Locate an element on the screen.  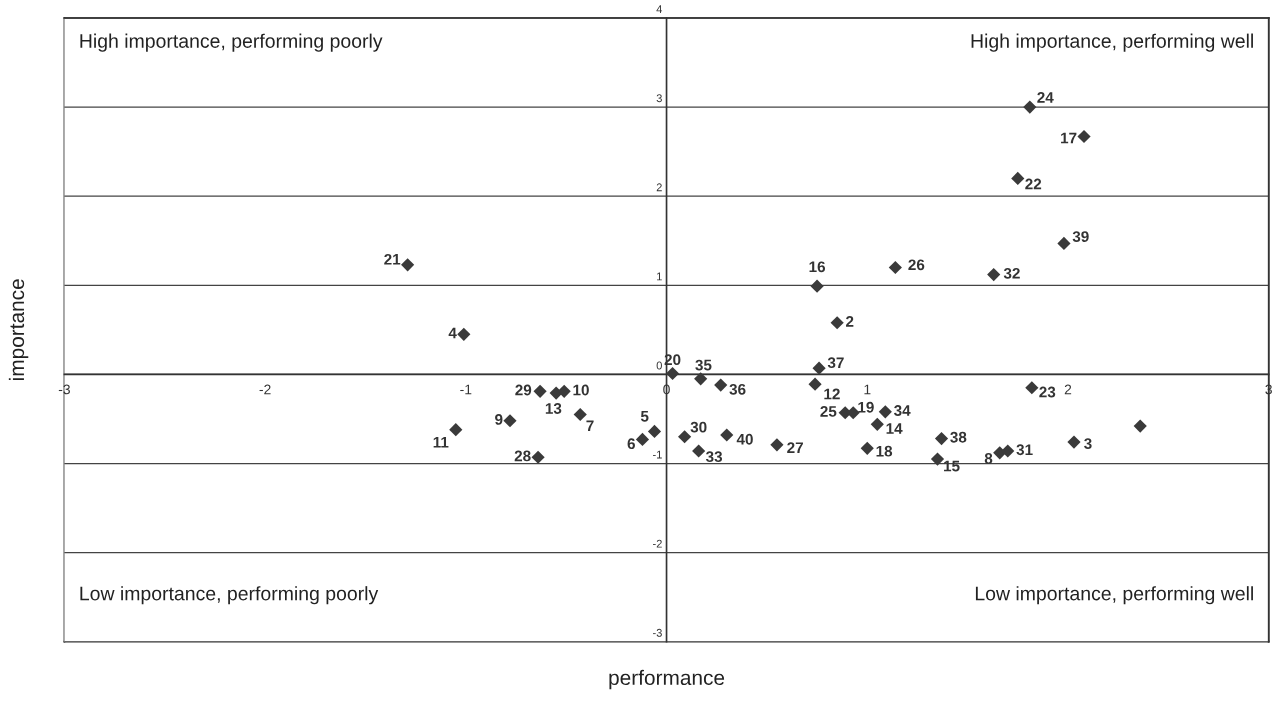
annotation: 3 is located at coordinates (1088, 444).